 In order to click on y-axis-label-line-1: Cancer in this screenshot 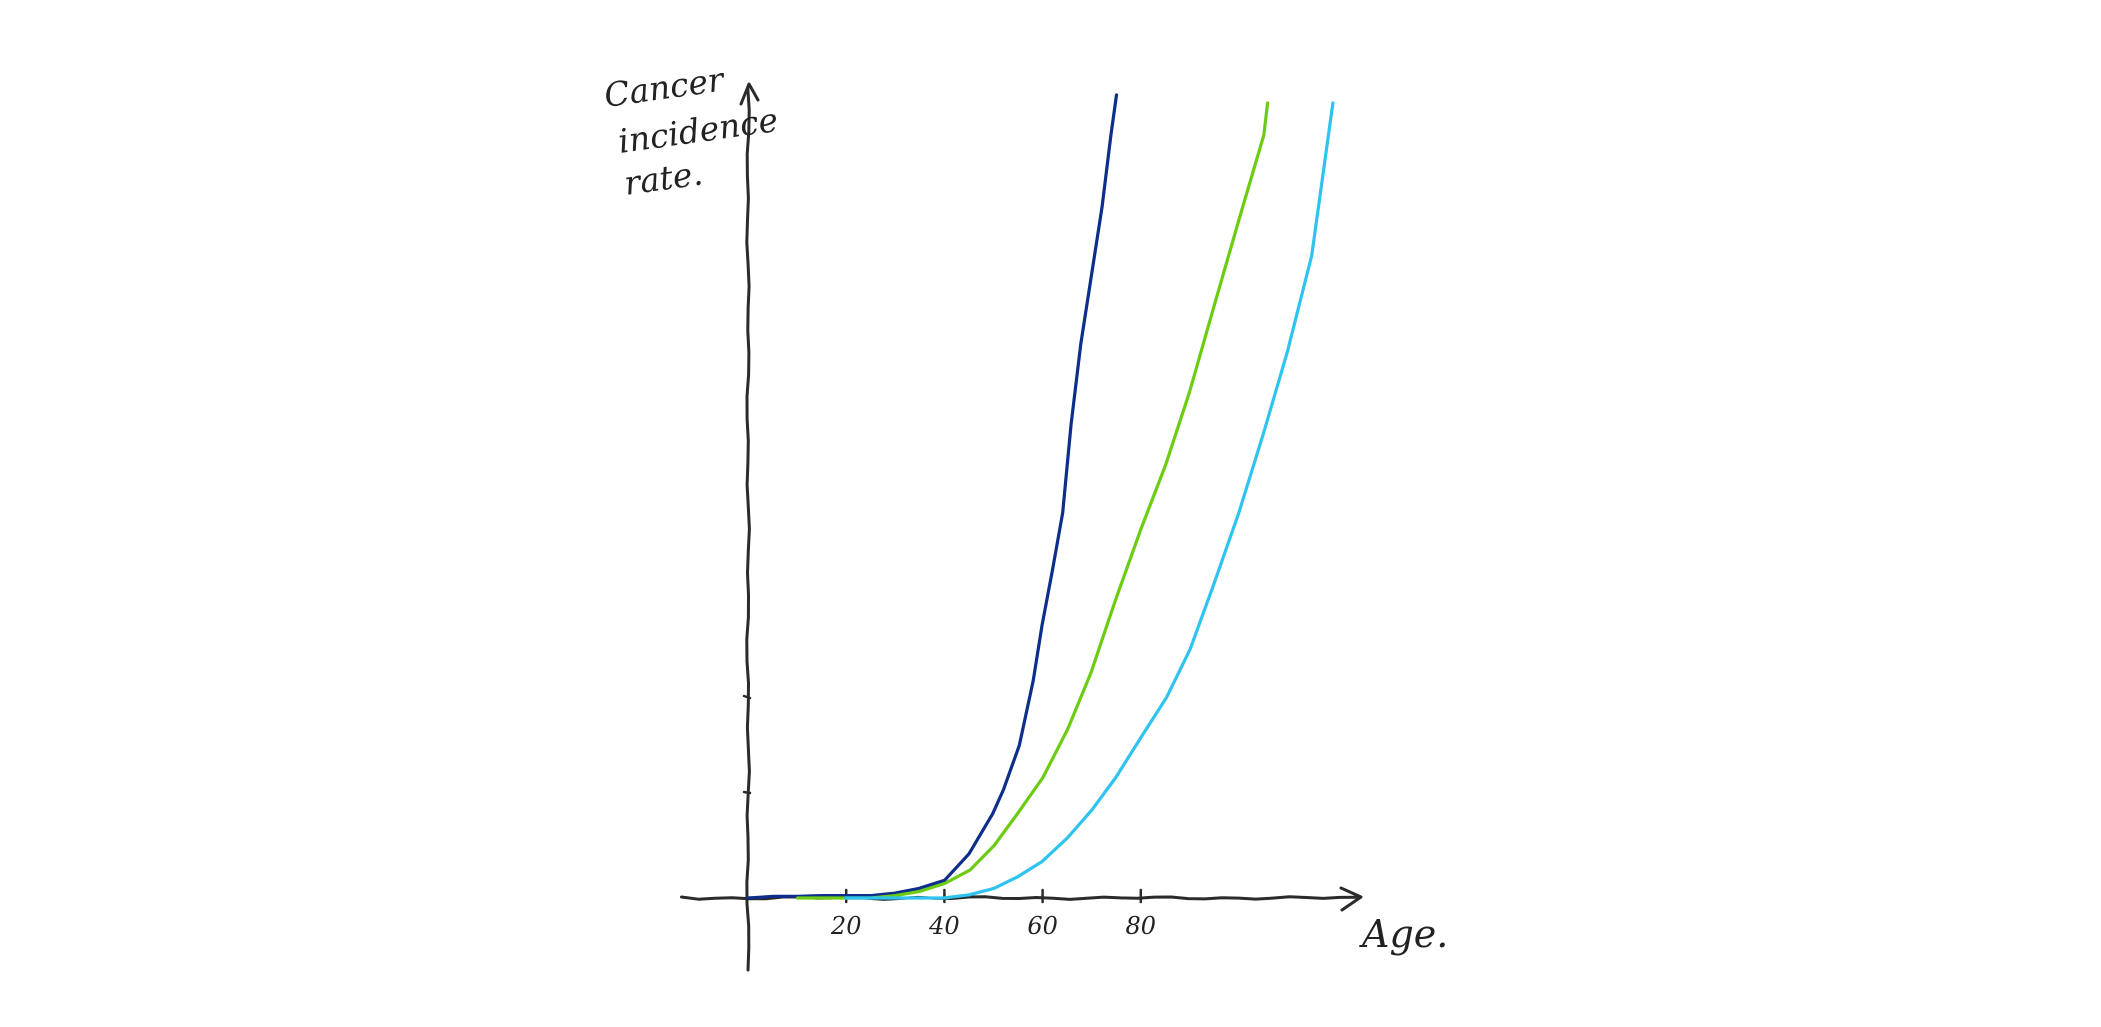, I will do `click(665, 87)`.